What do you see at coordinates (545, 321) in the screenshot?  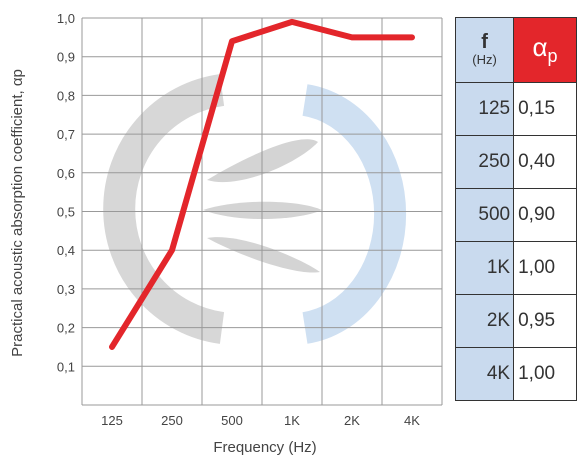 I see `alpha-cell: 0,95` at bounding box center [545, 321].